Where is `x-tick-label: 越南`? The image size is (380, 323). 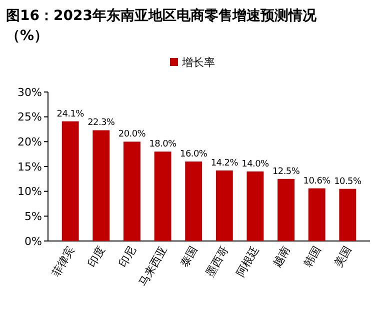 x-tick-label: 越南 is located at coordinates (281, 257).